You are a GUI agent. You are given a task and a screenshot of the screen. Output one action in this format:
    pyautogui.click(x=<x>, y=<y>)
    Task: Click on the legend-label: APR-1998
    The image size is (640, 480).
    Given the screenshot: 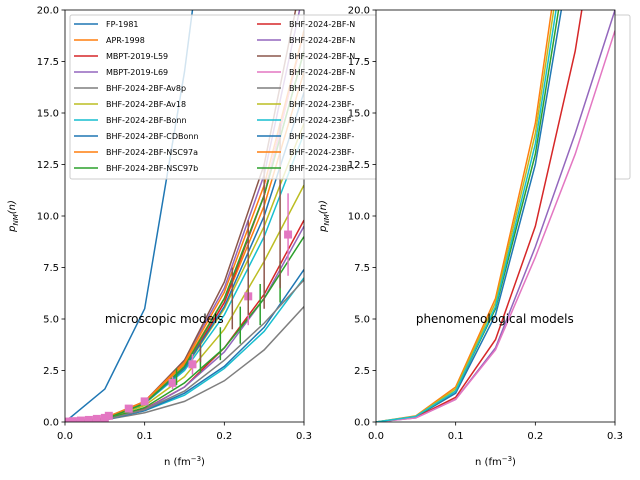 What is the action you would take?
    pyautogui.click(x=125, y=40)
    